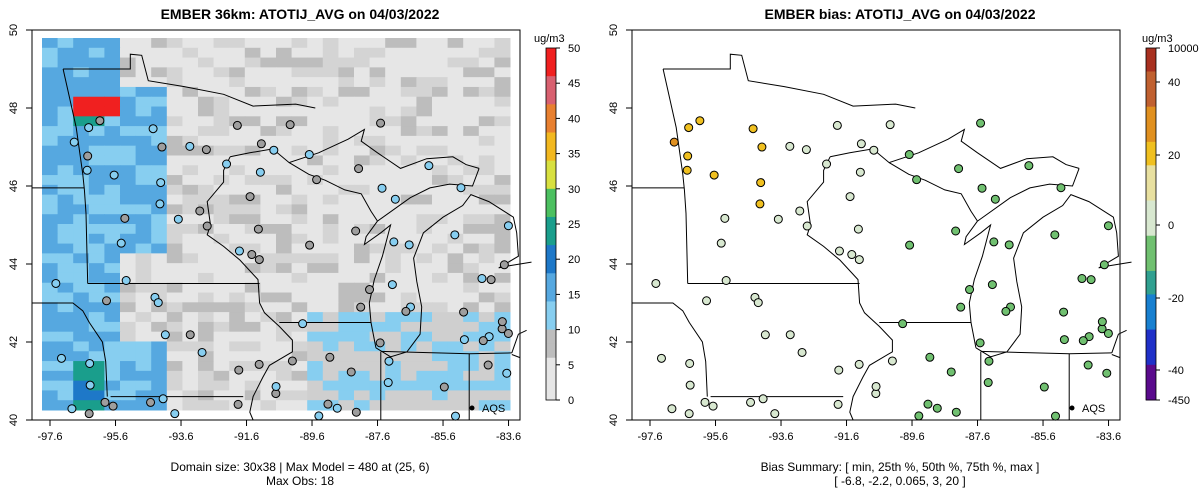 The height and width of the screenshot is (502, 1200). What do you see at coordinates (508, 437) in the screenshot?
I see `x-tick-label: -83.6` at bounding box center [508, 437].